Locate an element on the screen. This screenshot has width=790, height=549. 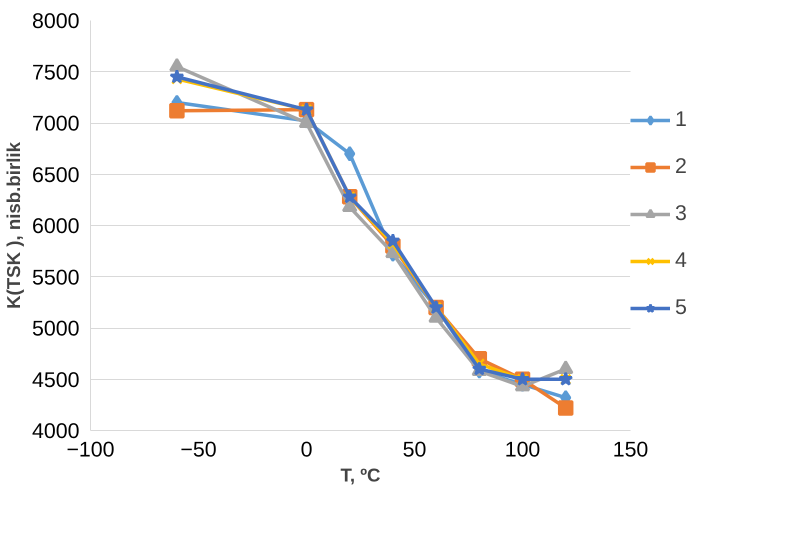
y-tick-label: 5500 is located at coordinates (56, 277).